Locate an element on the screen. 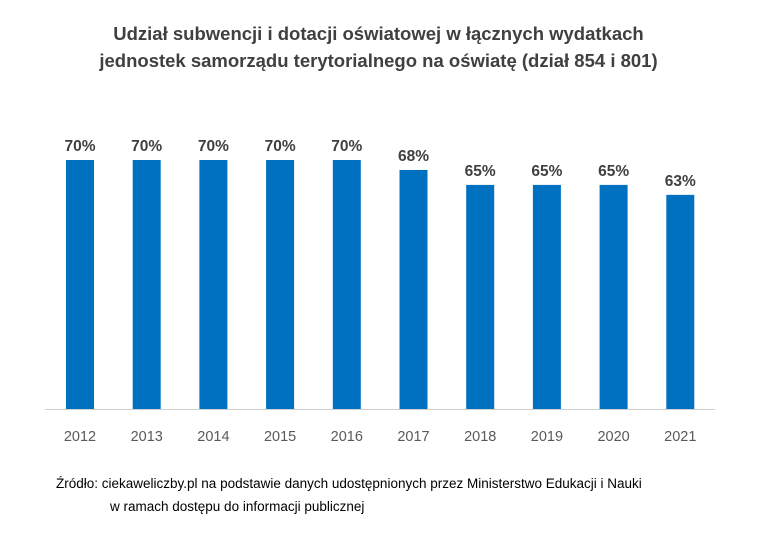  x-tick-label-2012: 2012 is located at coordinates (80, 437).